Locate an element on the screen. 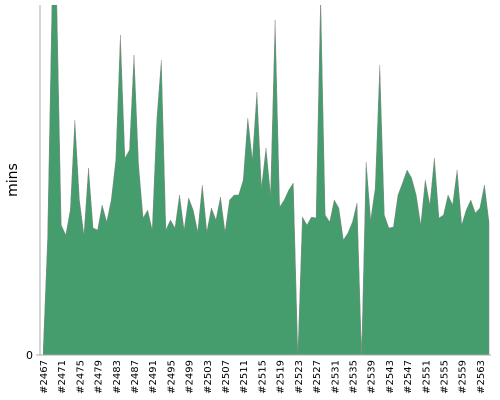  x-tick-label: #2551 is located at coordinates (426, 377).